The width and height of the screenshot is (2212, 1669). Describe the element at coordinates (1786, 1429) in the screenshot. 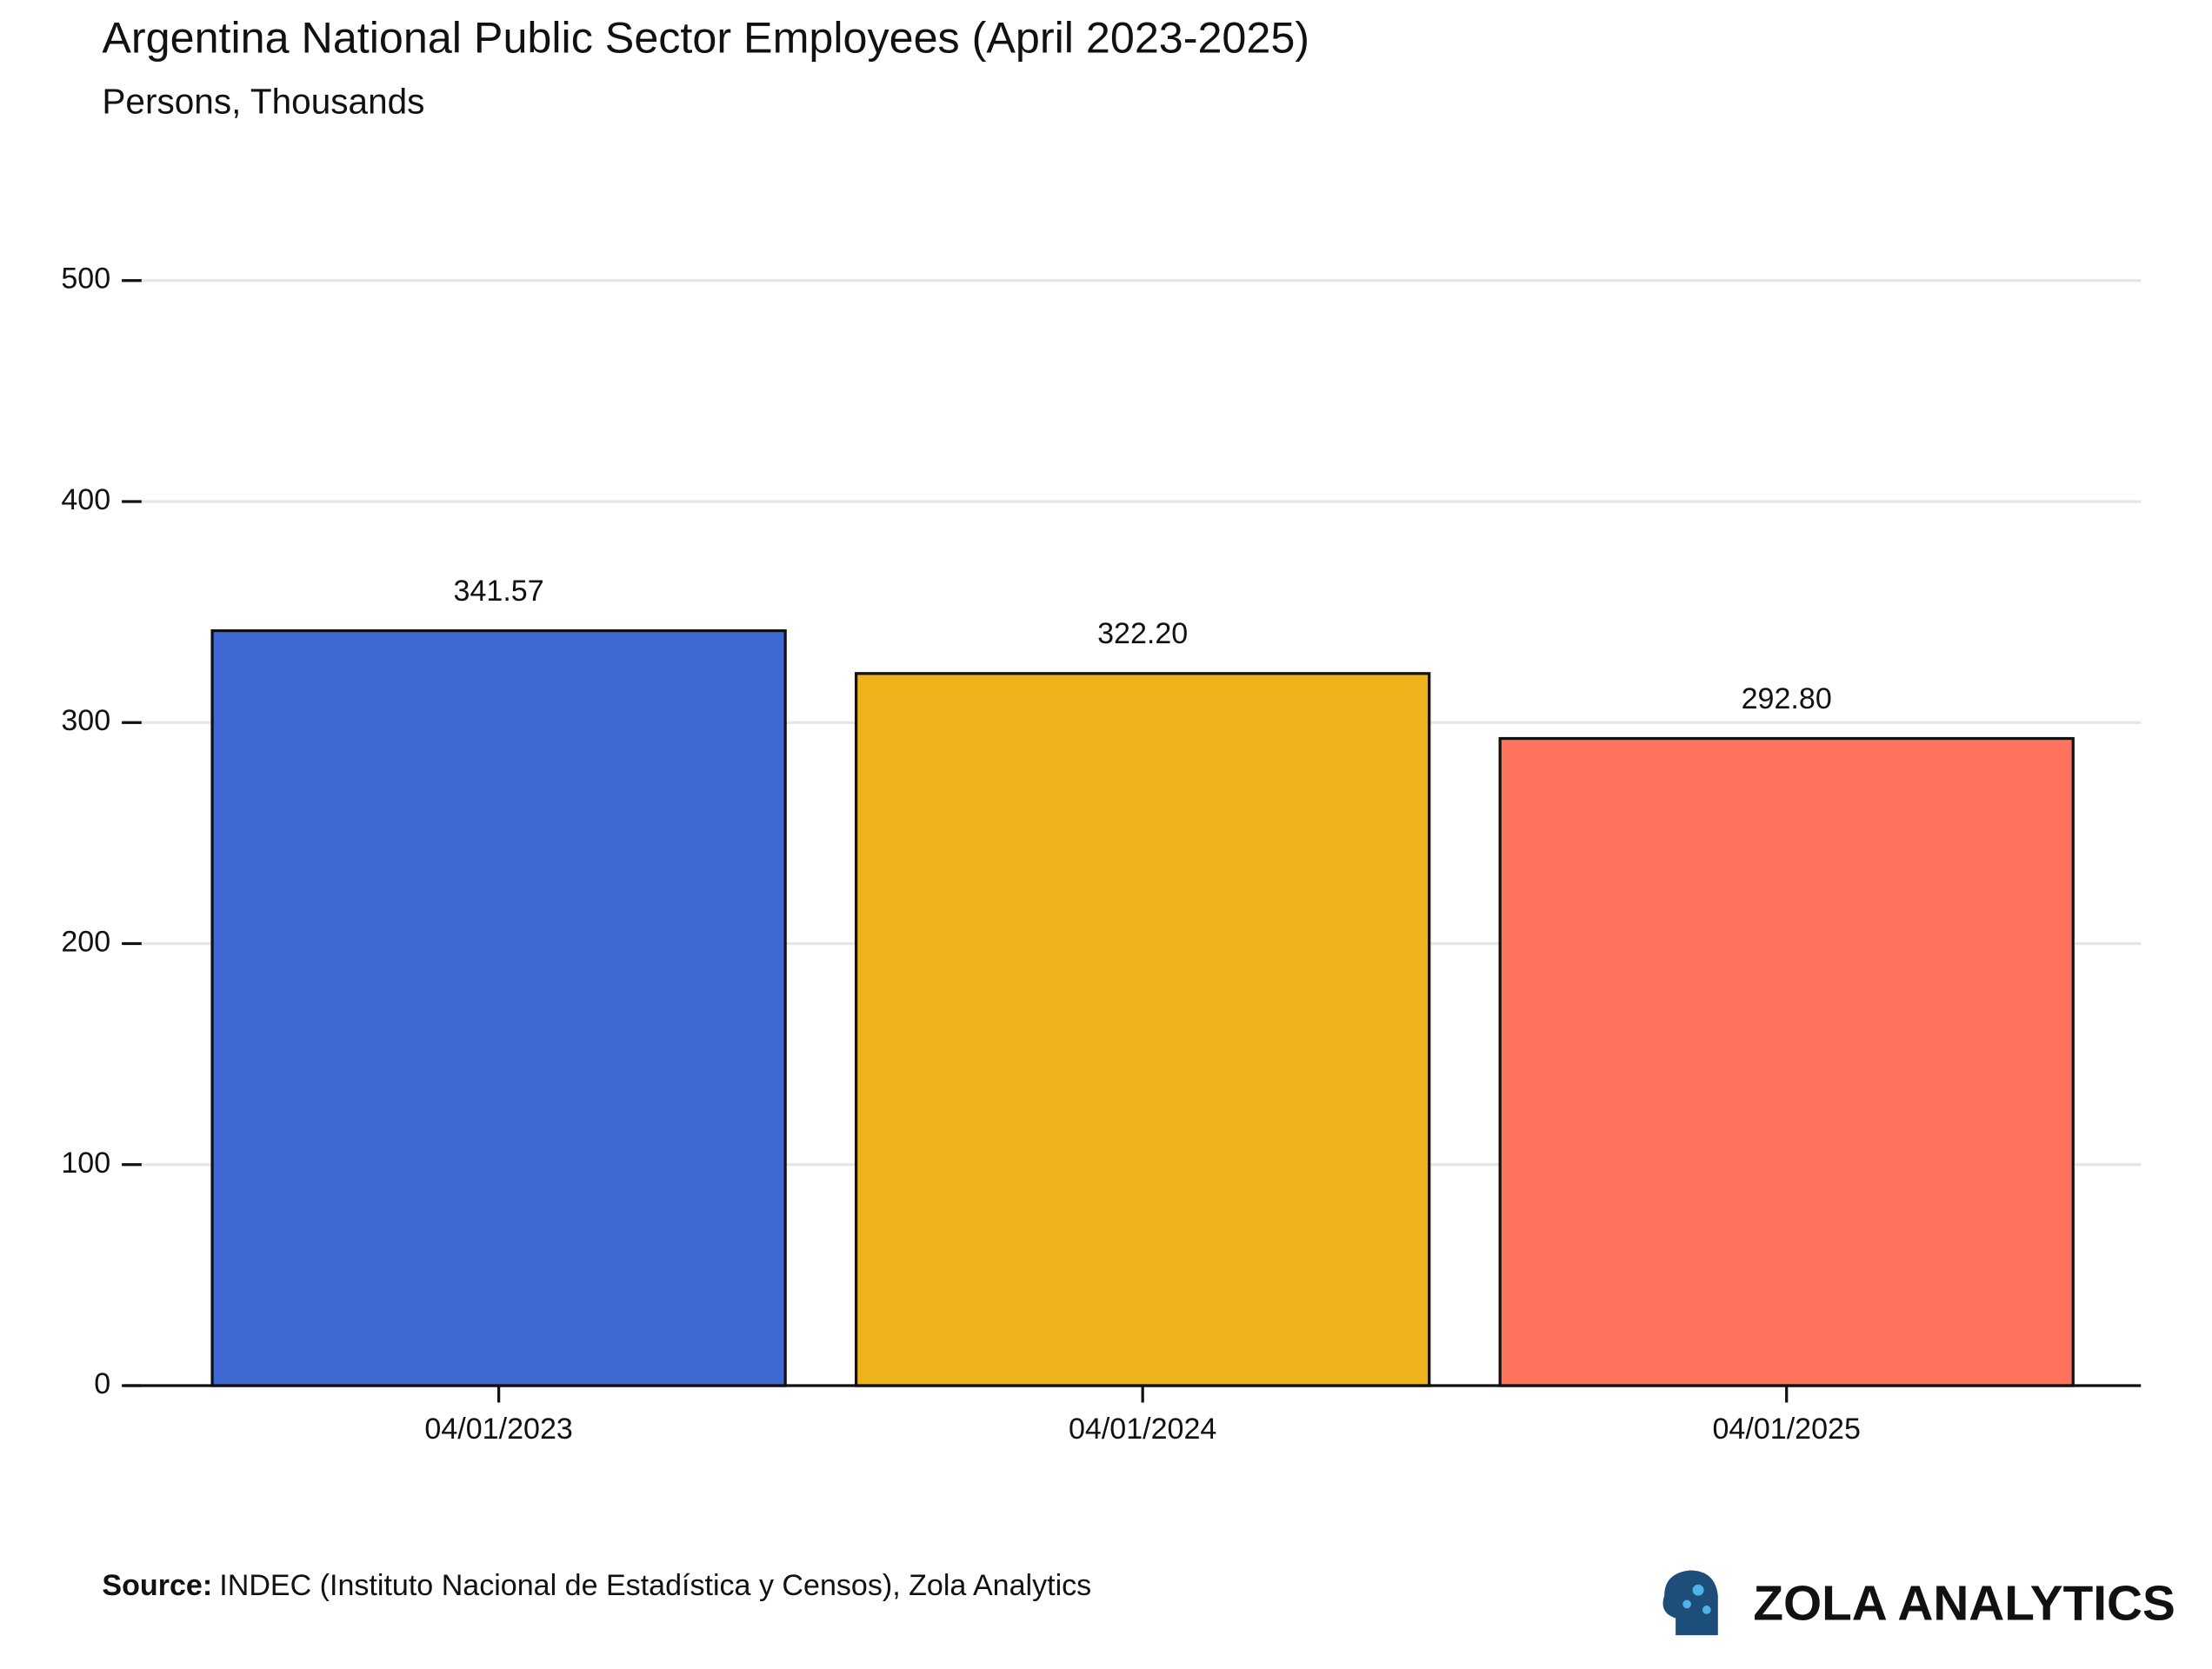

I see `x-tick-label: 04/01/2025` at that location.